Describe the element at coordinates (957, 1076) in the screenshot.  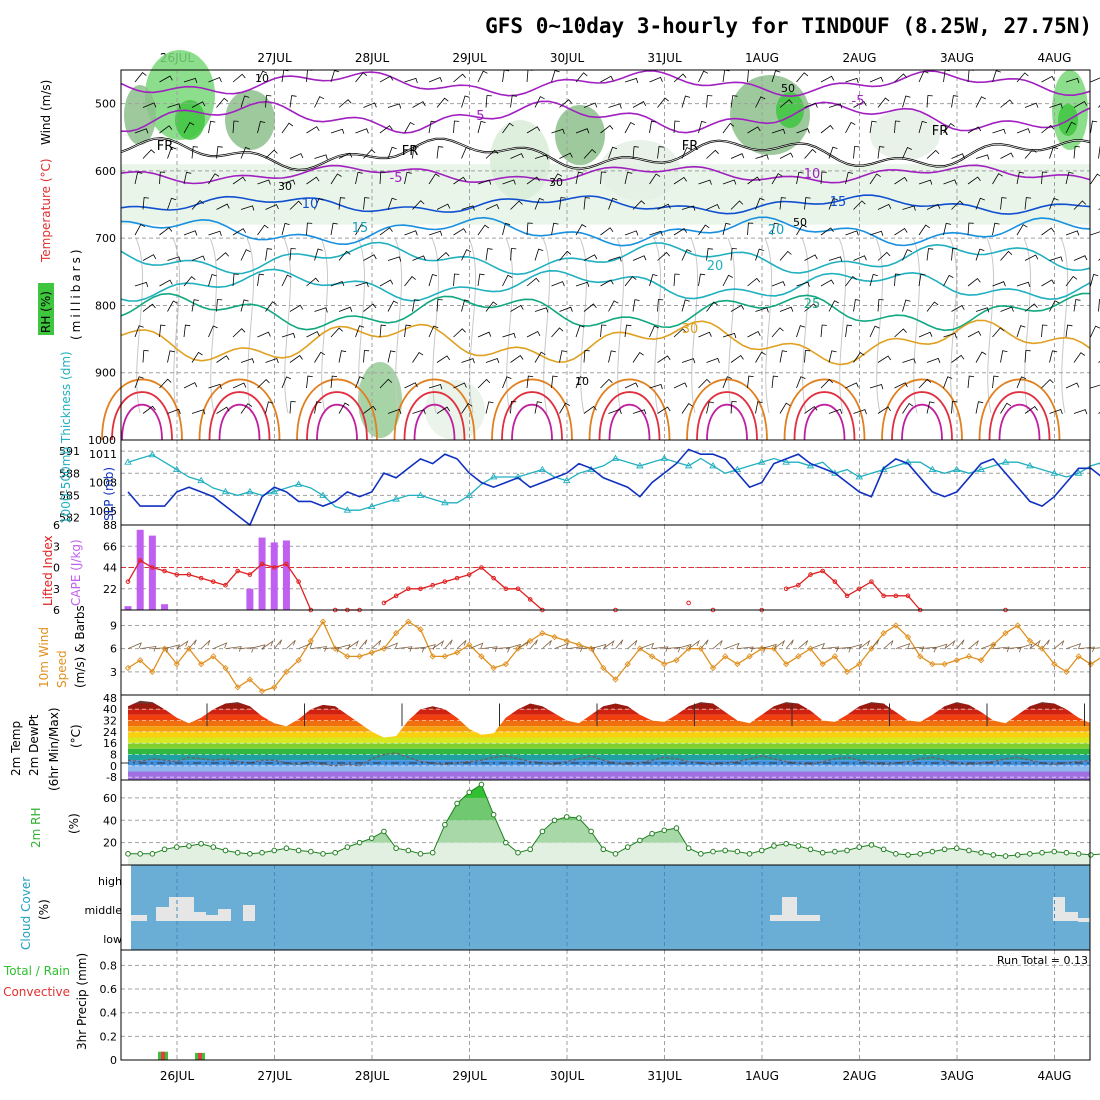
I see `date-label-bottom: 3AUG` at that location.